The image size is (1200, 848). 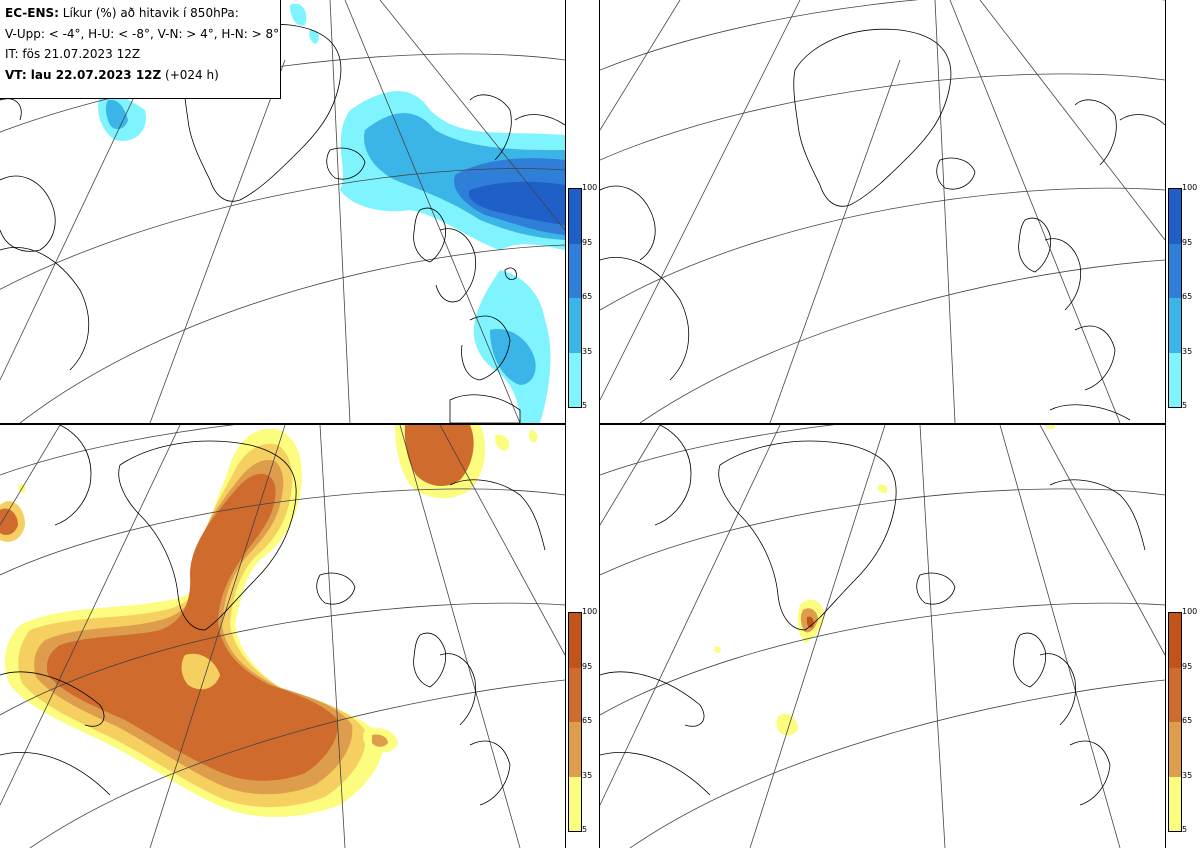 What do you see at coordinates (73, 54) in the screenshot?
I see `initial-time: IT: fös 21.07.2023 12Z` at bounding box center [73, 54].